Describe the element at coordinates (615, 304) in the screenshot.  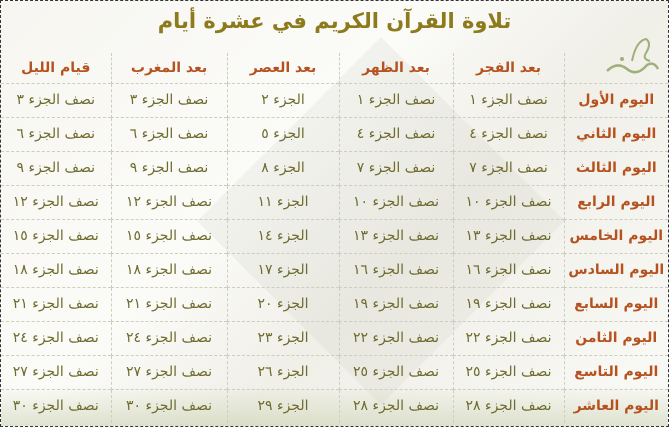
I see `day-label: اليوم السابع` at that location.